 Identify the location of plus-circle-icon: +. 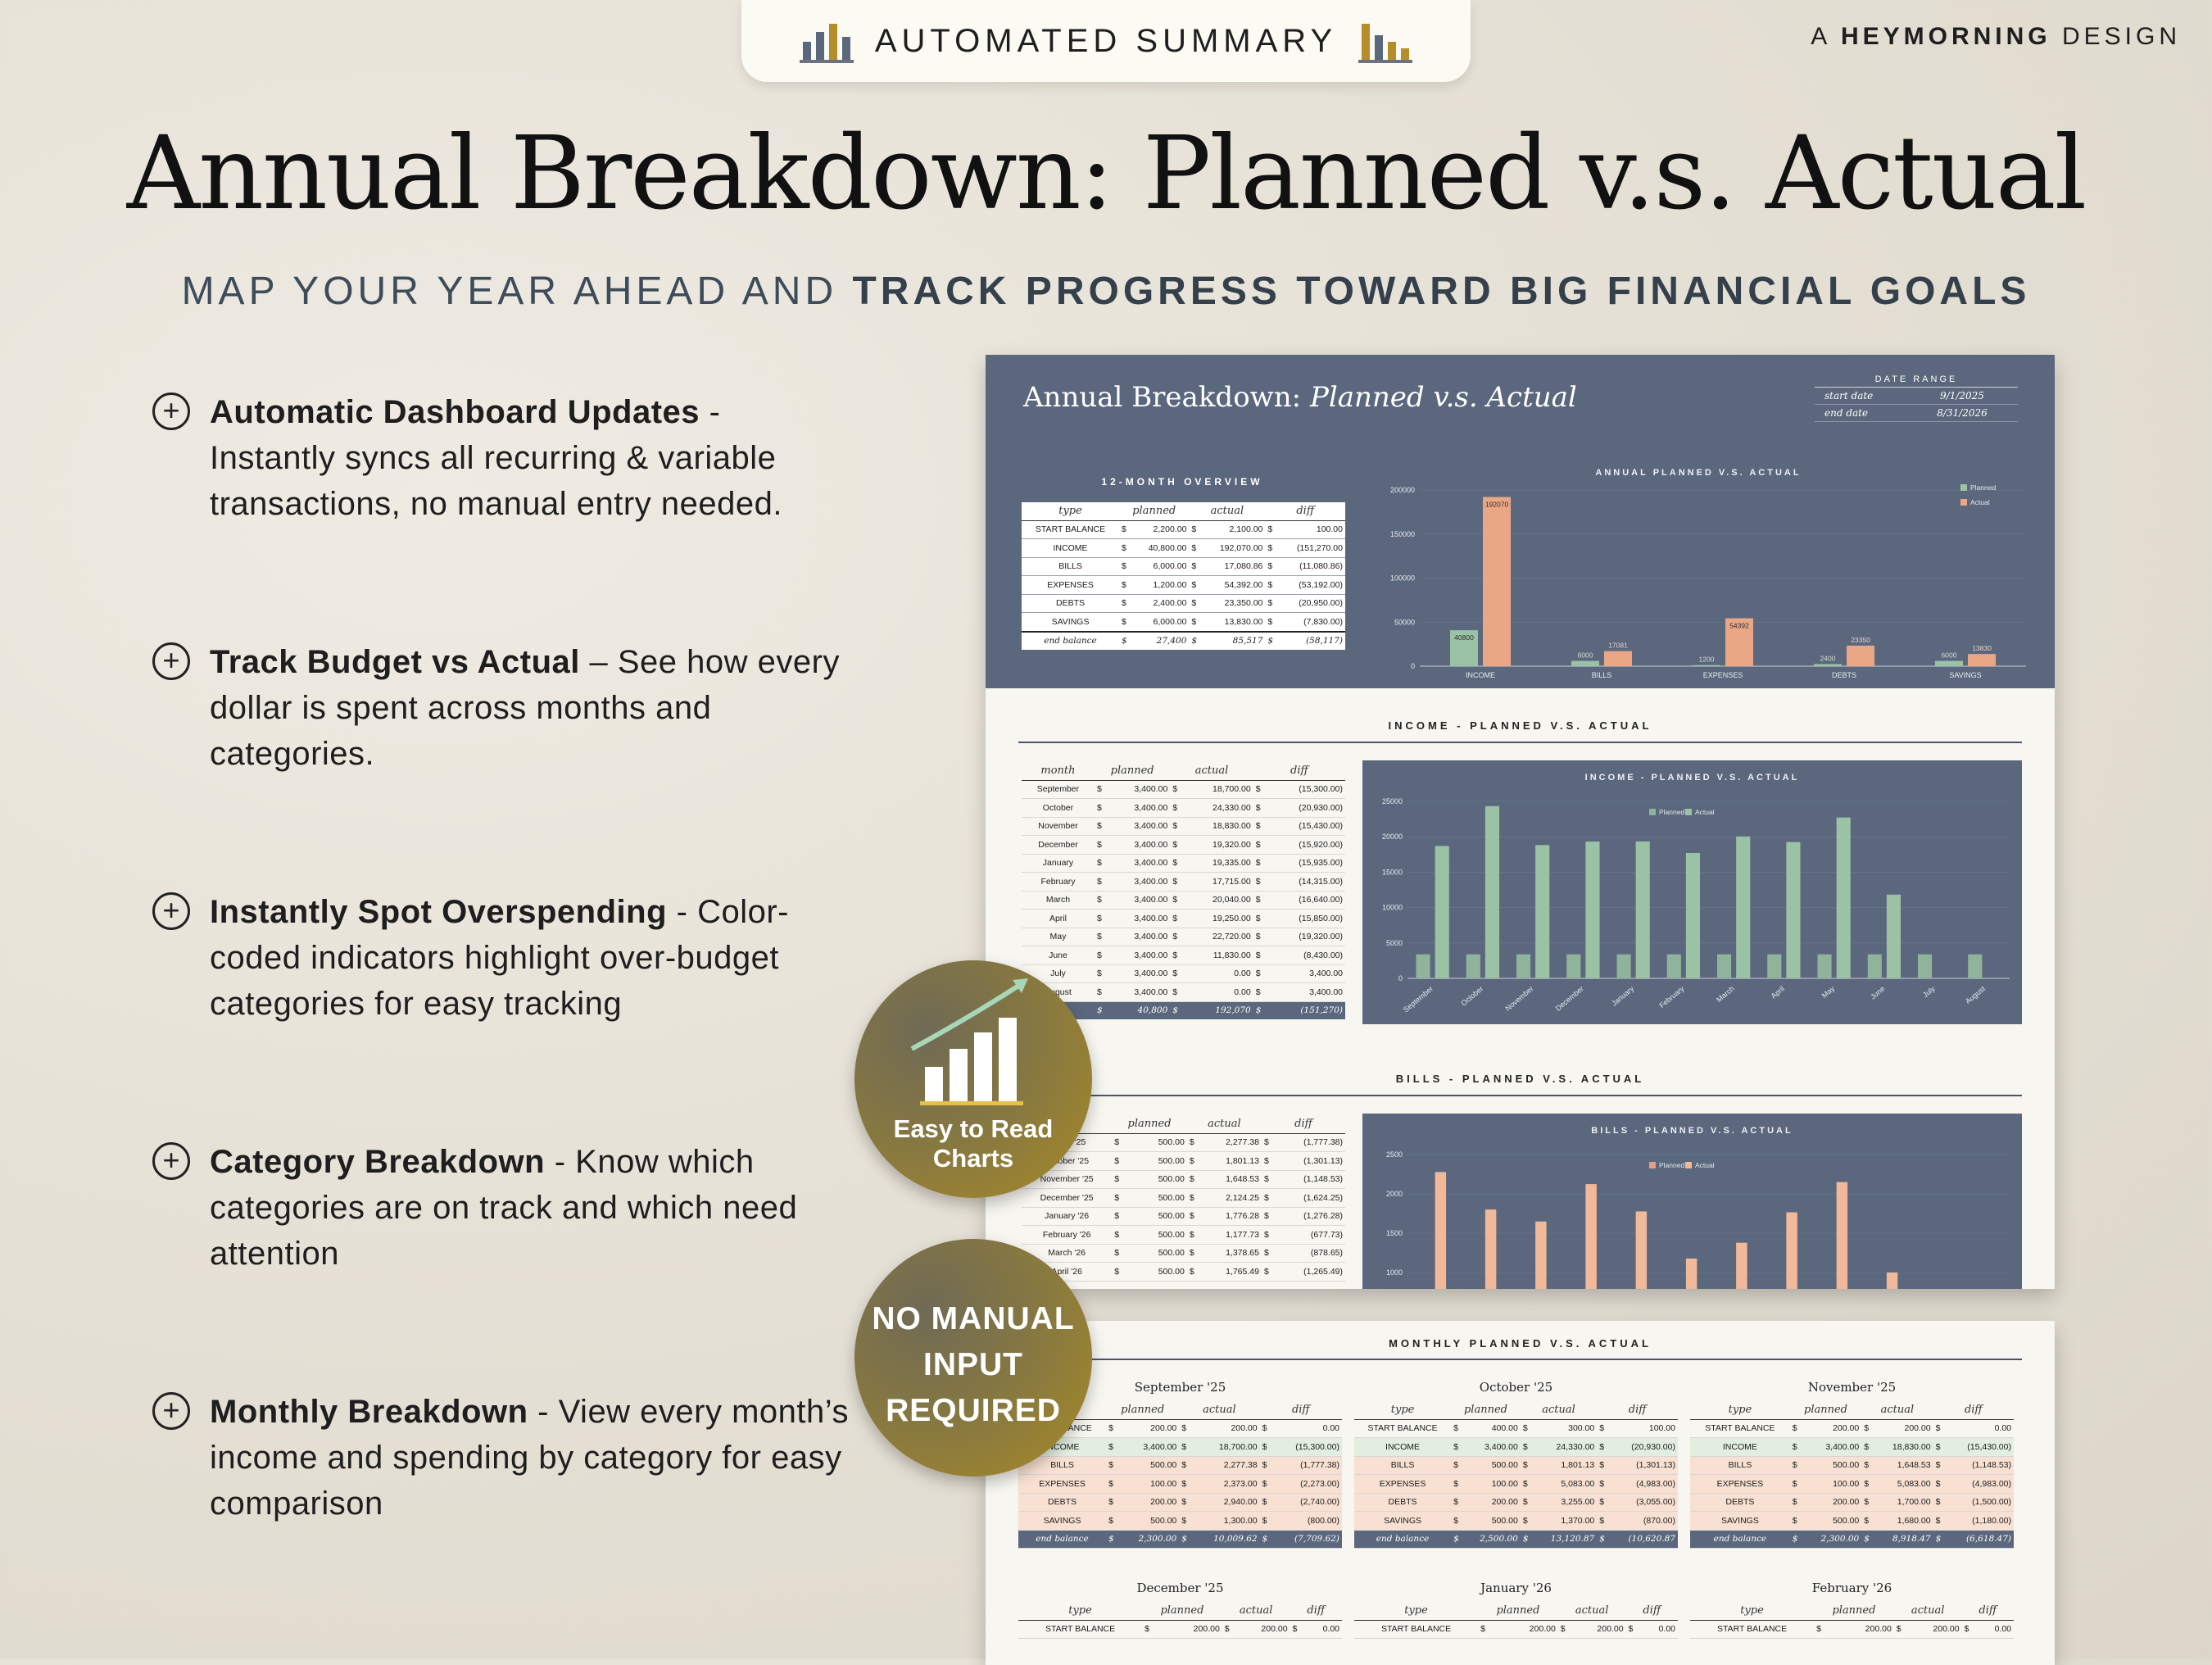
(171, 1411).